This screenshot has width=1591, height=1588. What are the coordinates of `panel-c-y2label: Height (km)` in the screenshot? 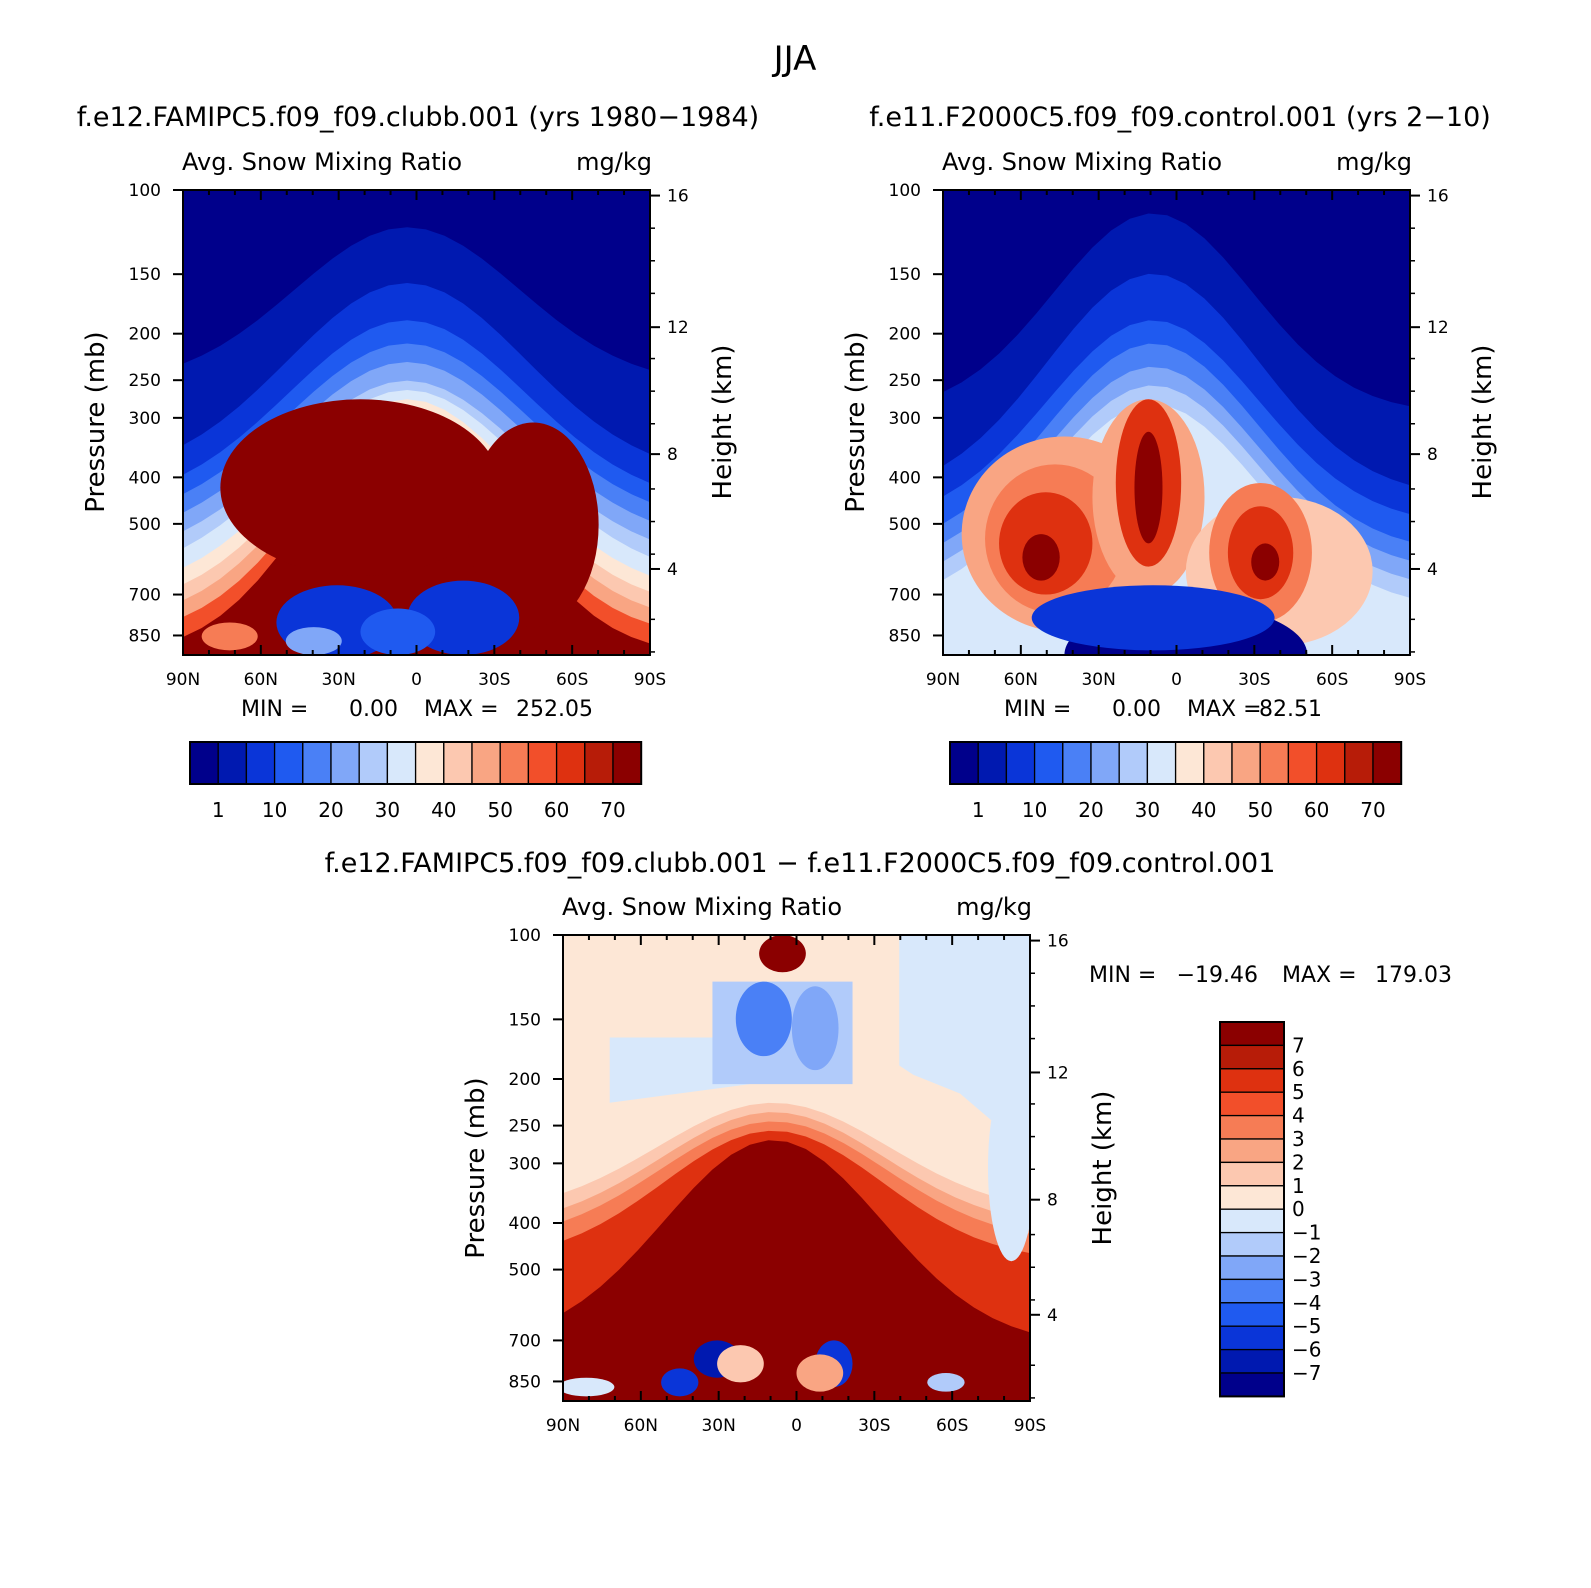 It's located at (1103, 1168).